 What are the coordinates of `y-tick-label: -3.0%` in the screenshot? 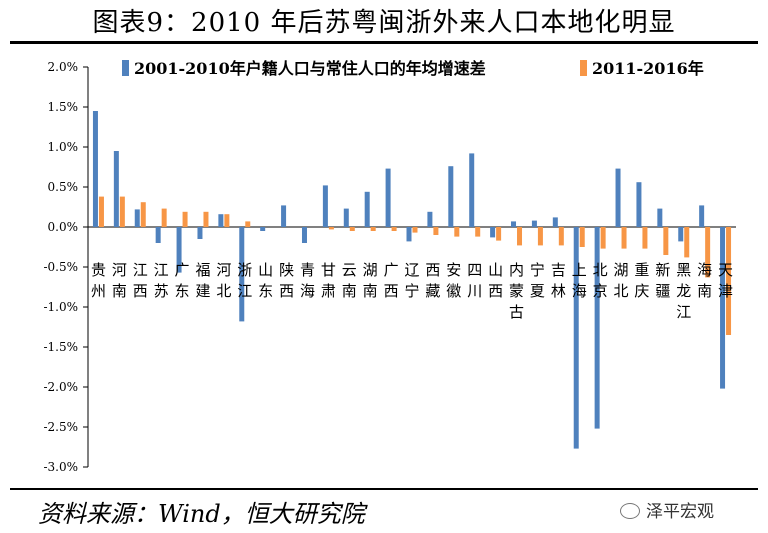 It's located at (60, 467).